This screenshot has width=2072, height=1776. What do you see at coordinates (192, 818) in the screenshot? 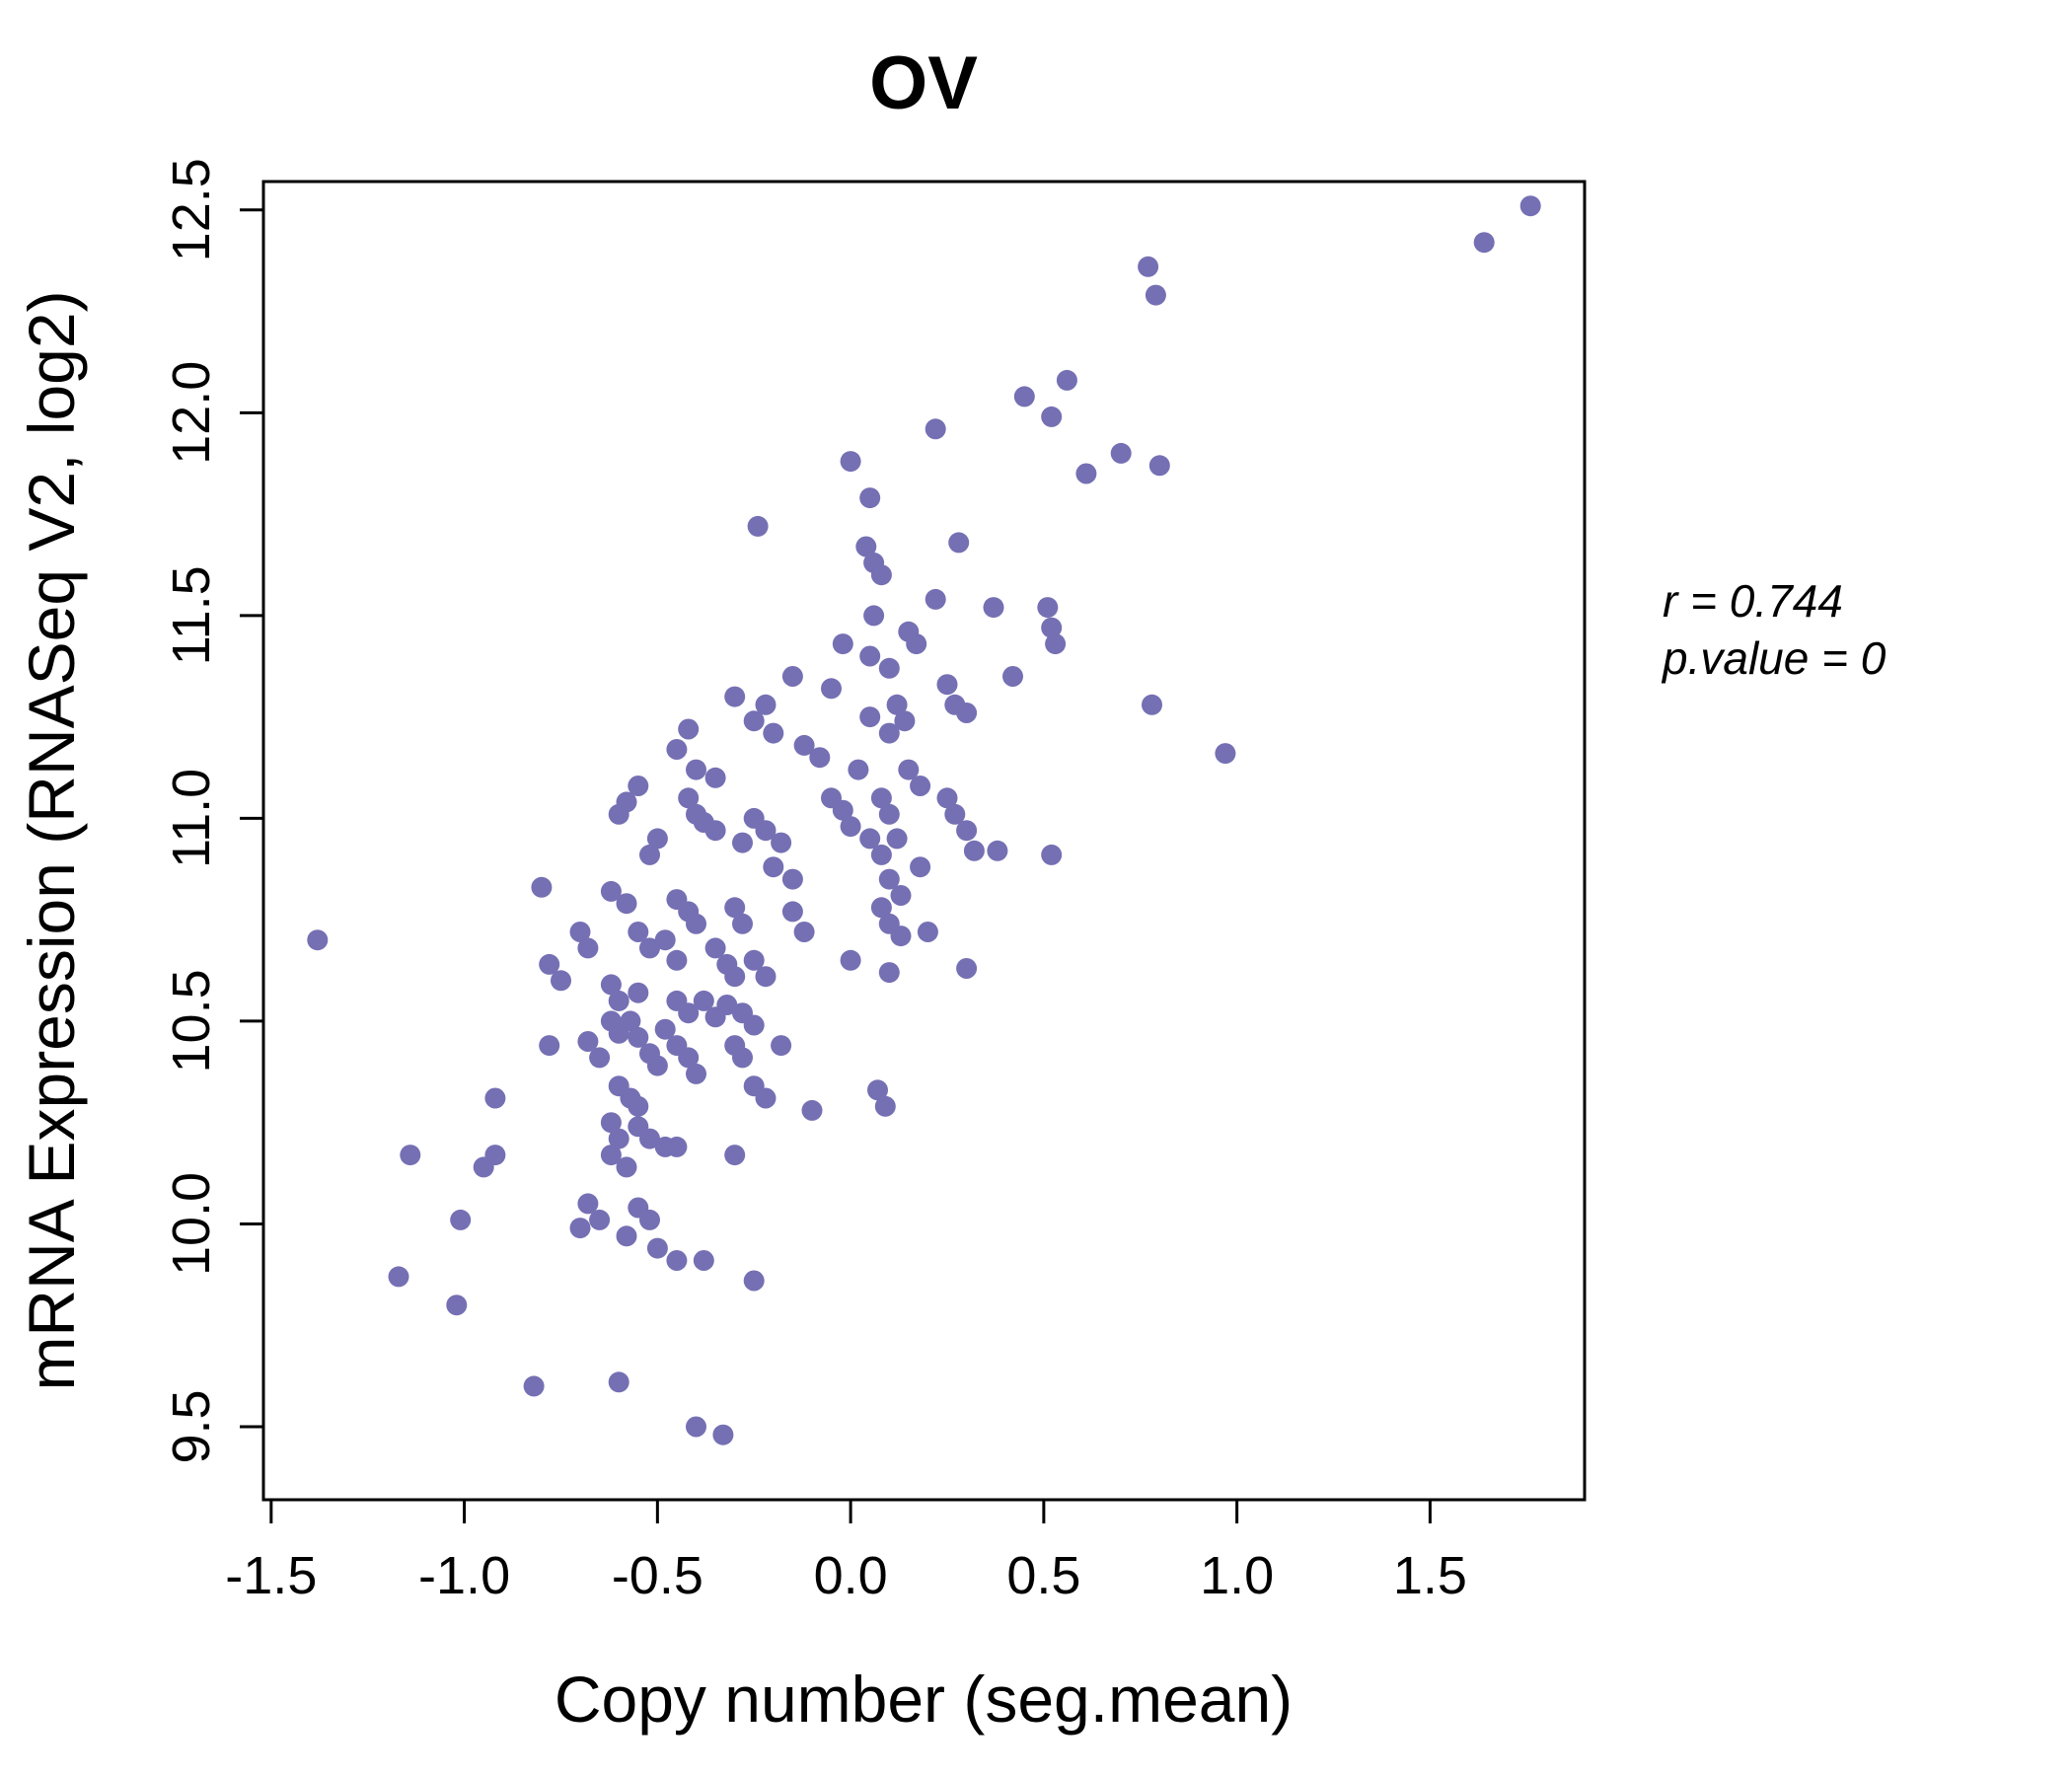
I see `y-tick-label: 11.0` at bounding box center [192, 818].